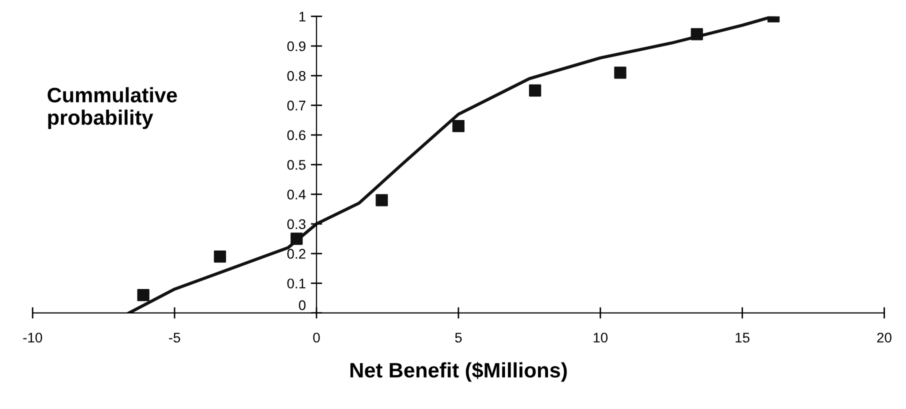 The height and width of the screenshot is (409, 906). Describe the element at coordinates (112, 108) in the screenshot. I see `y-axis-title: Cummulative probability` at that location.